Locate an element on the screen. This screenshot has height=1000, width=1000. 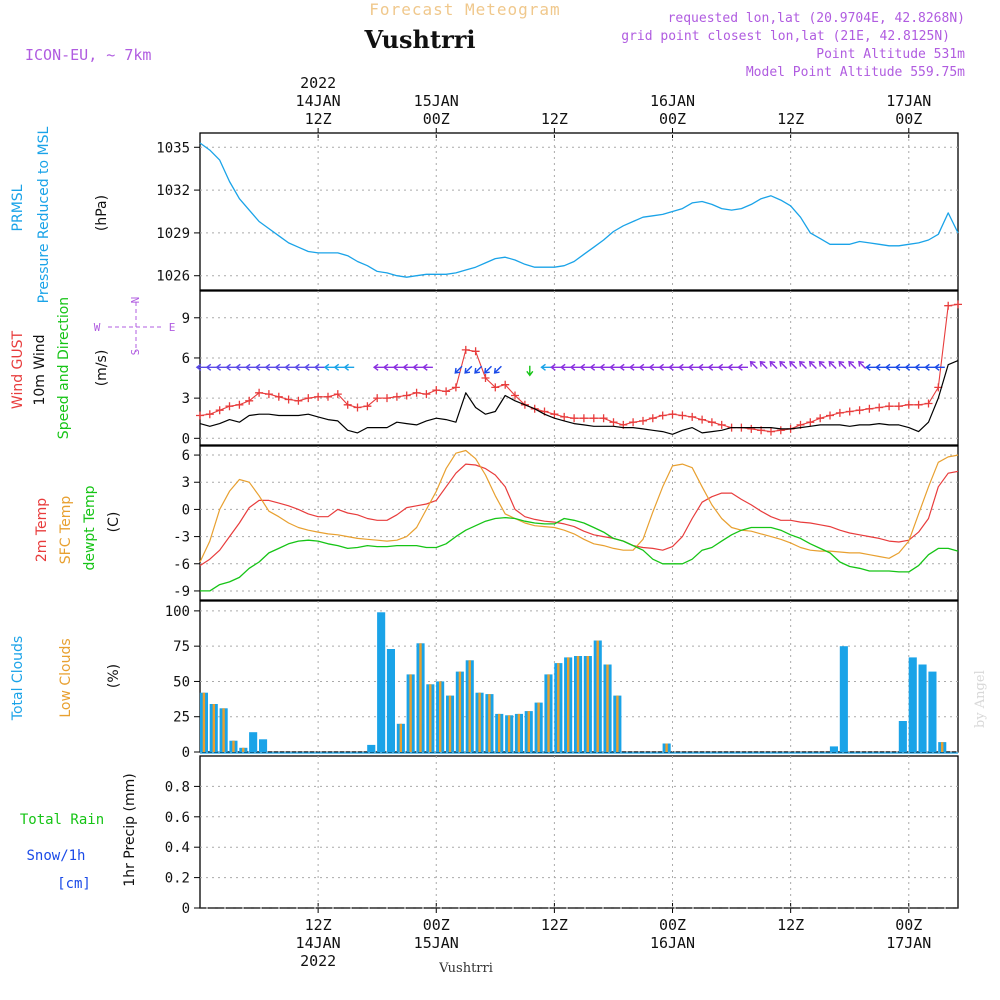
location-title: Vushtrri is located at coordinates (420, 39).